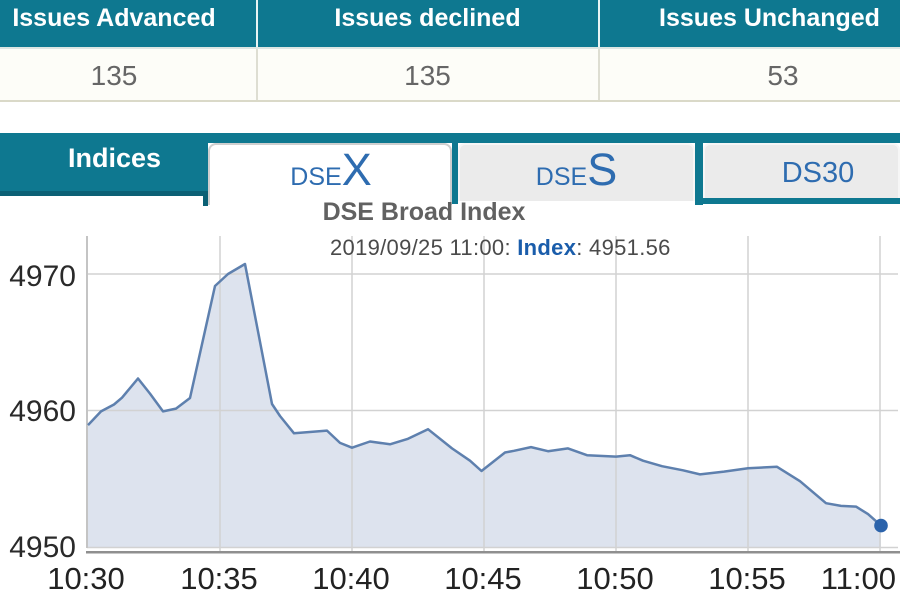 Image resolution: width=900 pixels, height=600 pixels. I want to click on svg-text: 4950, so click(42, 547).